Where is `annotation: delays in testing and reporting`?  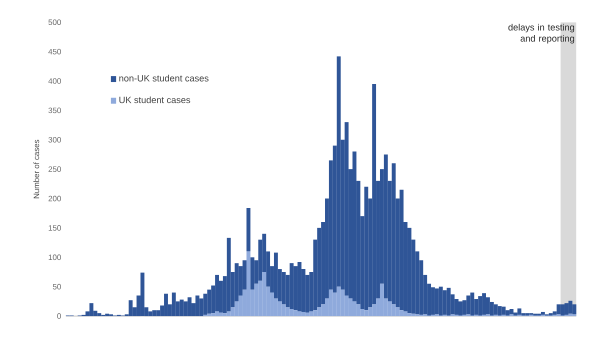
annotation: delays in testing and reporting is located at coordinates (541, 34).